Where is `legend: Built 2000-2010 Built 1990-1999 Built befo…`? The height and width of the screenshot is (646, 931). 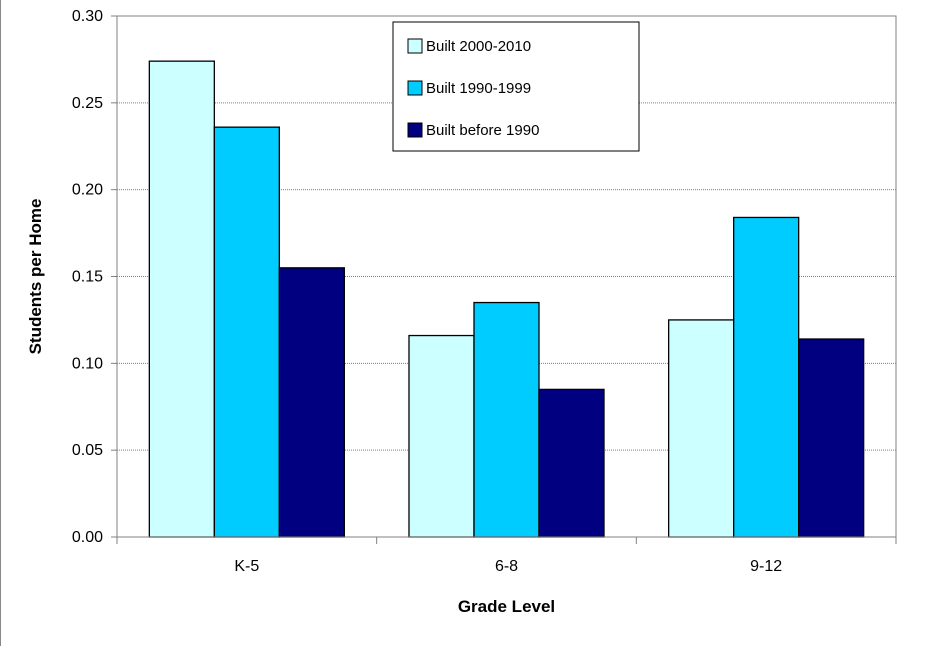
legend: Built 2000-2010 Built 1990-1999 Built befo… is located at coordinates (516, 86).